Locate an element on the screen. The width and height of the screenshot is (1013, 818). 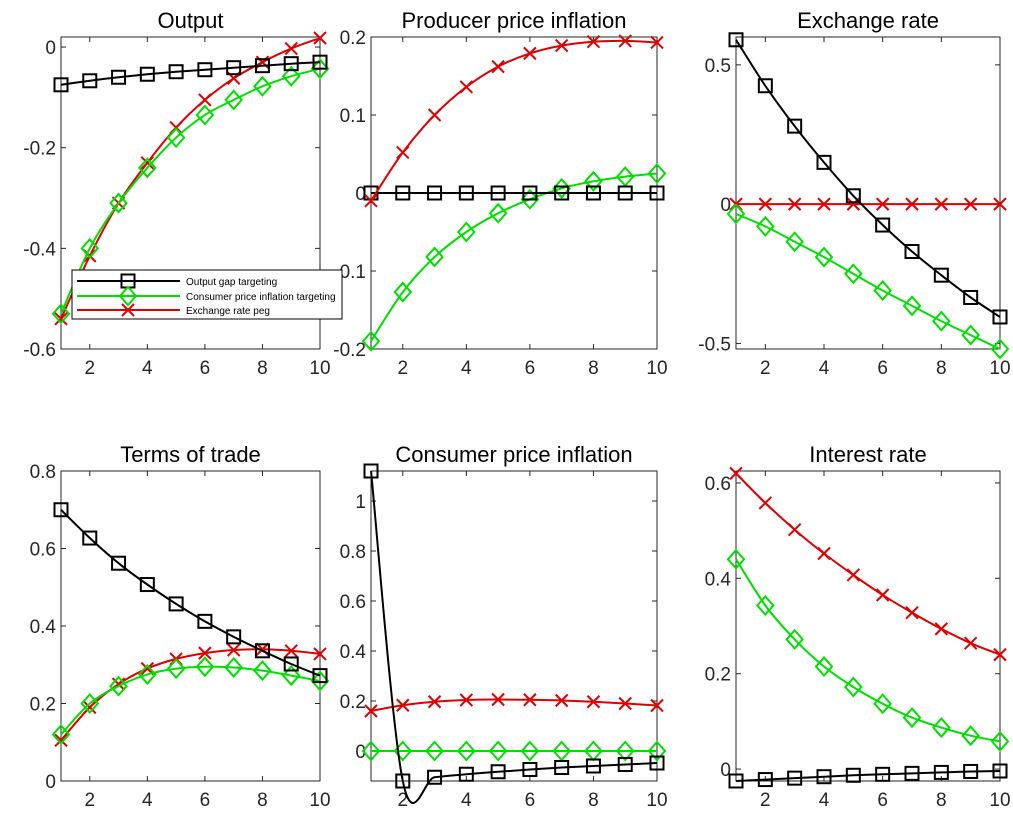
y-tick-label: 0.1 is located at coordinates (353, 116).